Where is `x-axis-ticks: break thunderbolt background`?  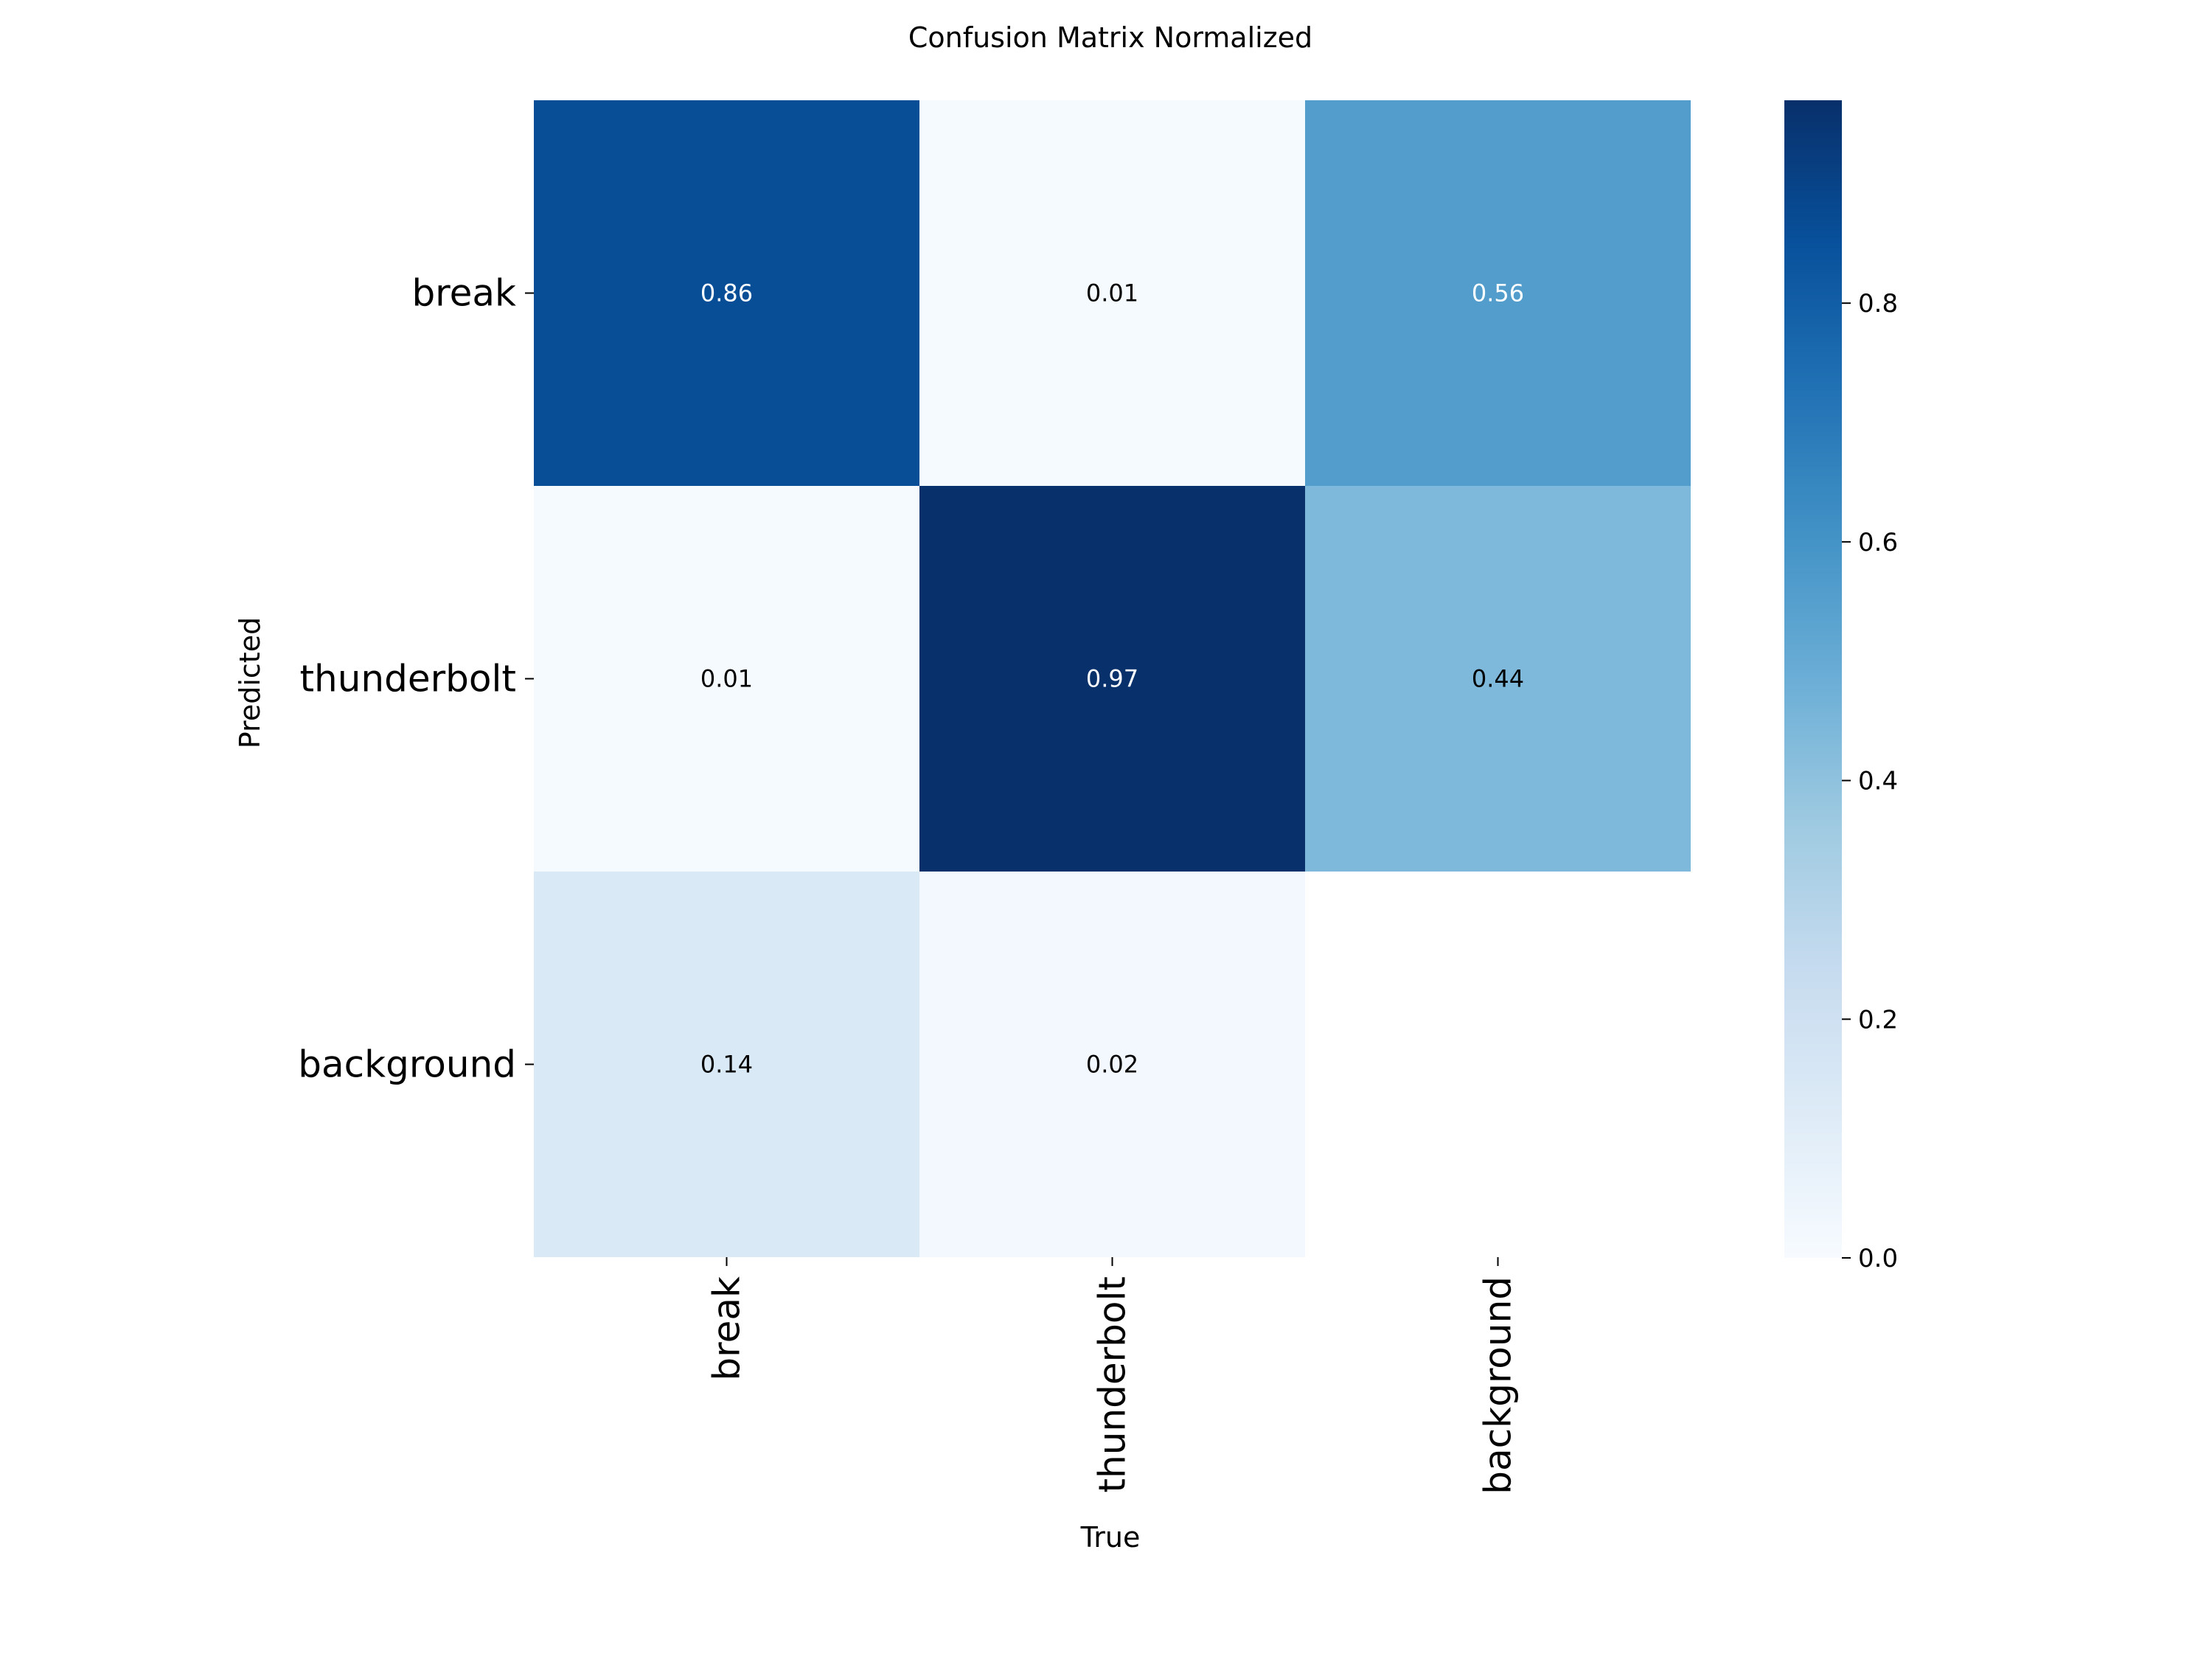 x-axis-ticks: break thunderbolt background is located at coordinates (1113, 1376).